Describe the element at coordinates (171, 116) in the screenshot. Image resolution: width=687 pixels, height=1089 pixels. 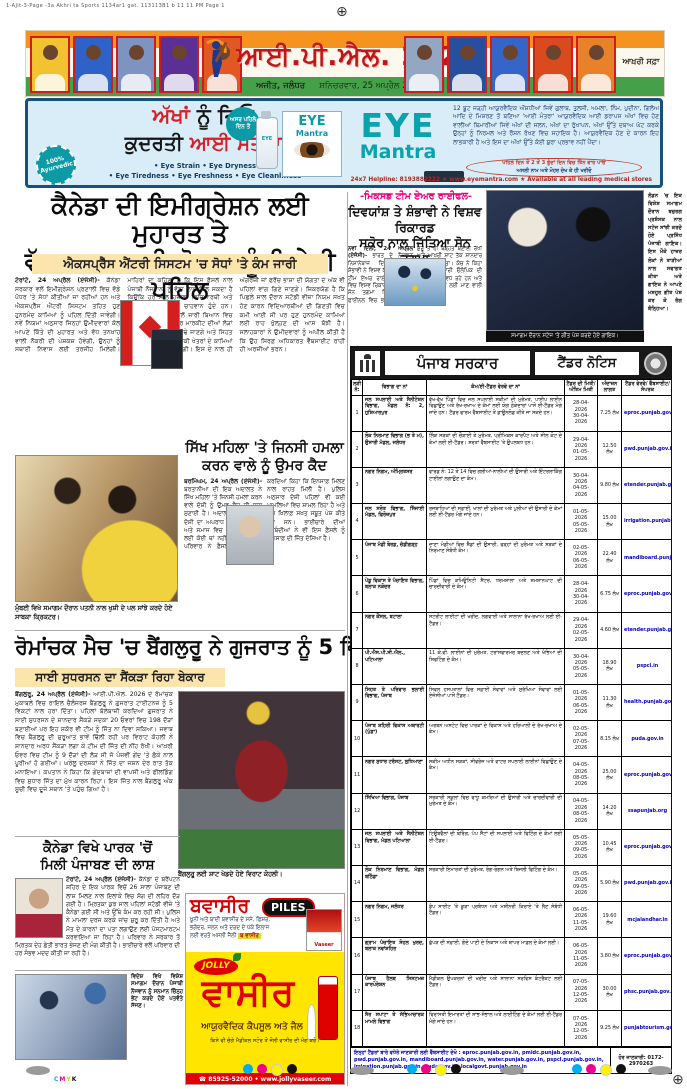
I see `eye-ad-headline1-red: ਅੱਖਾਂ` at that location.